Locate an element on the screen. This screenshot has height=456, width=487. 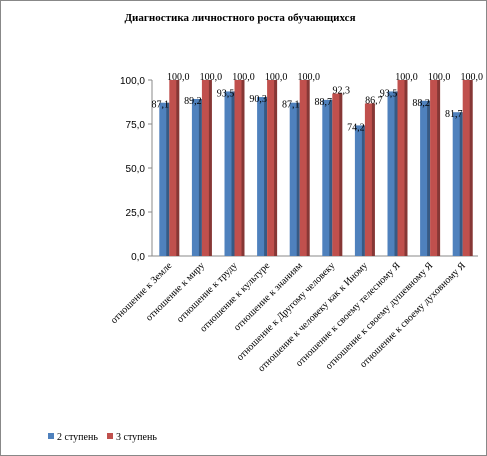
y-tick-label: 100,0 is located at coordinates (132, 81).